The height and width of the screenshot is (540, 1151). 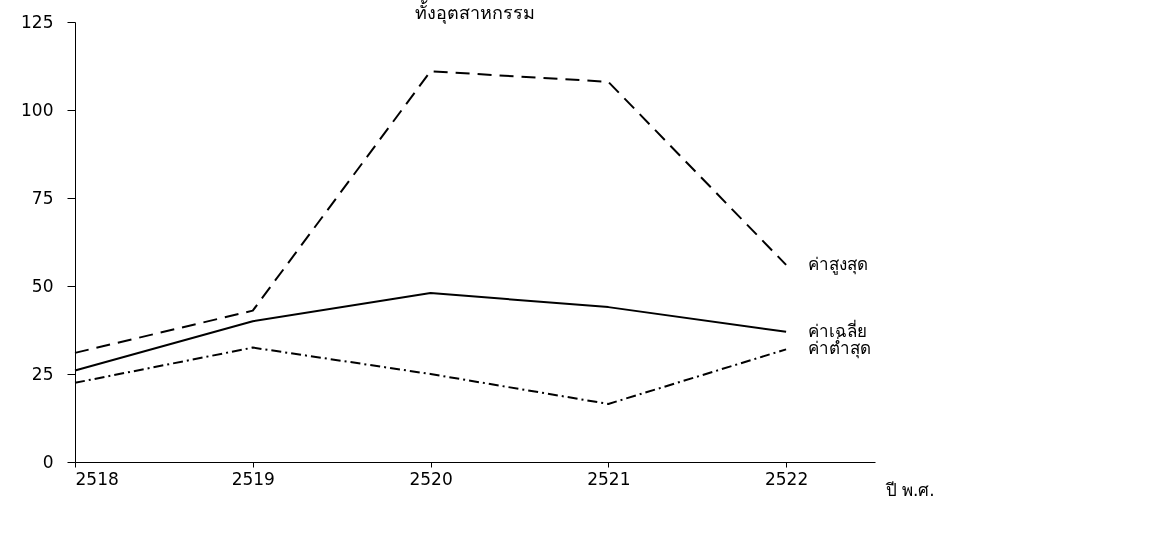 I want to click on series-label: ค่าสูงสุด, so click(x=838, y=264).